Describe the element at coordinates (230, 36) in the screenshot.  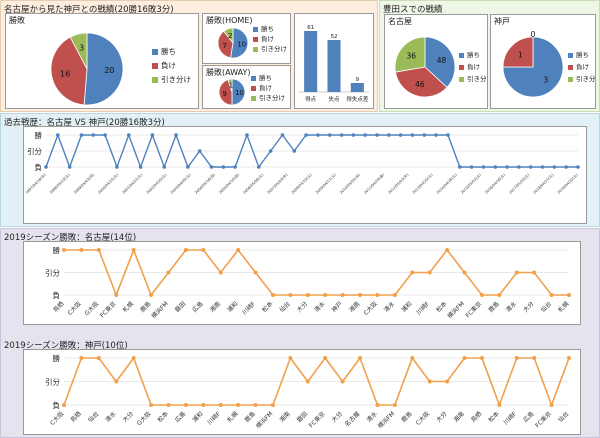
I see `pie-data-label: 2` at that location.